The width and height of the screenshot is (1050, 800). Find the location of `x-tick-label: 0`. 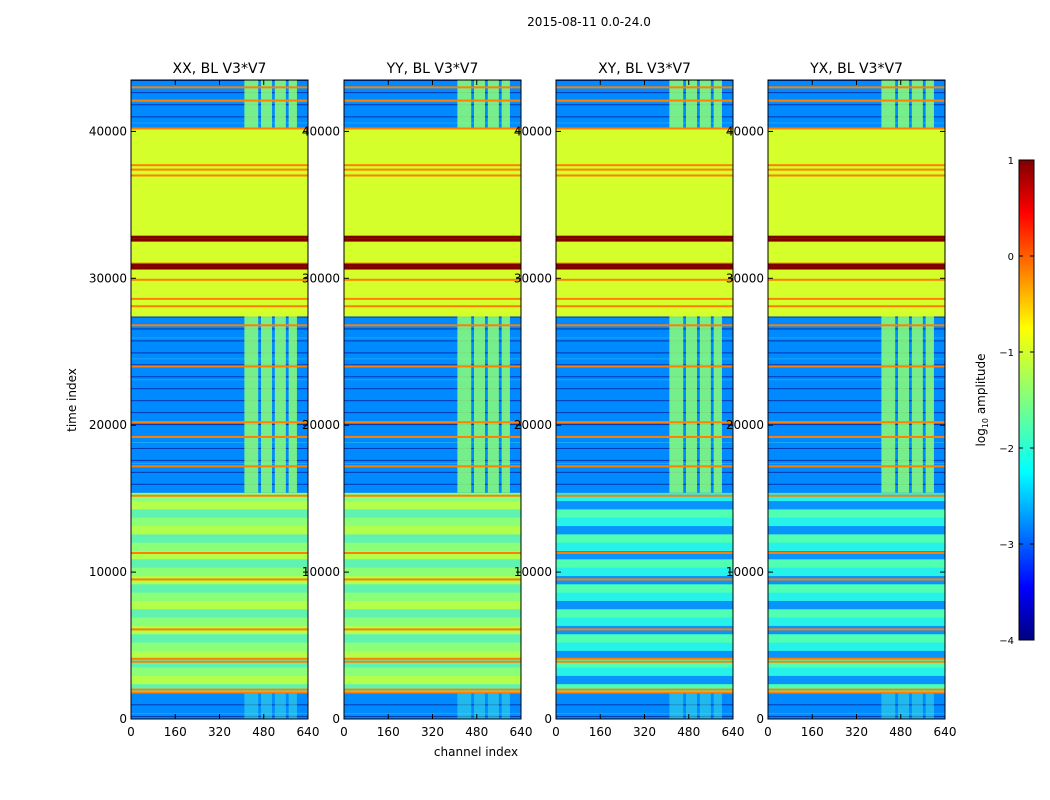

x-tick-label: 0 is located at coordinates (344, 732).